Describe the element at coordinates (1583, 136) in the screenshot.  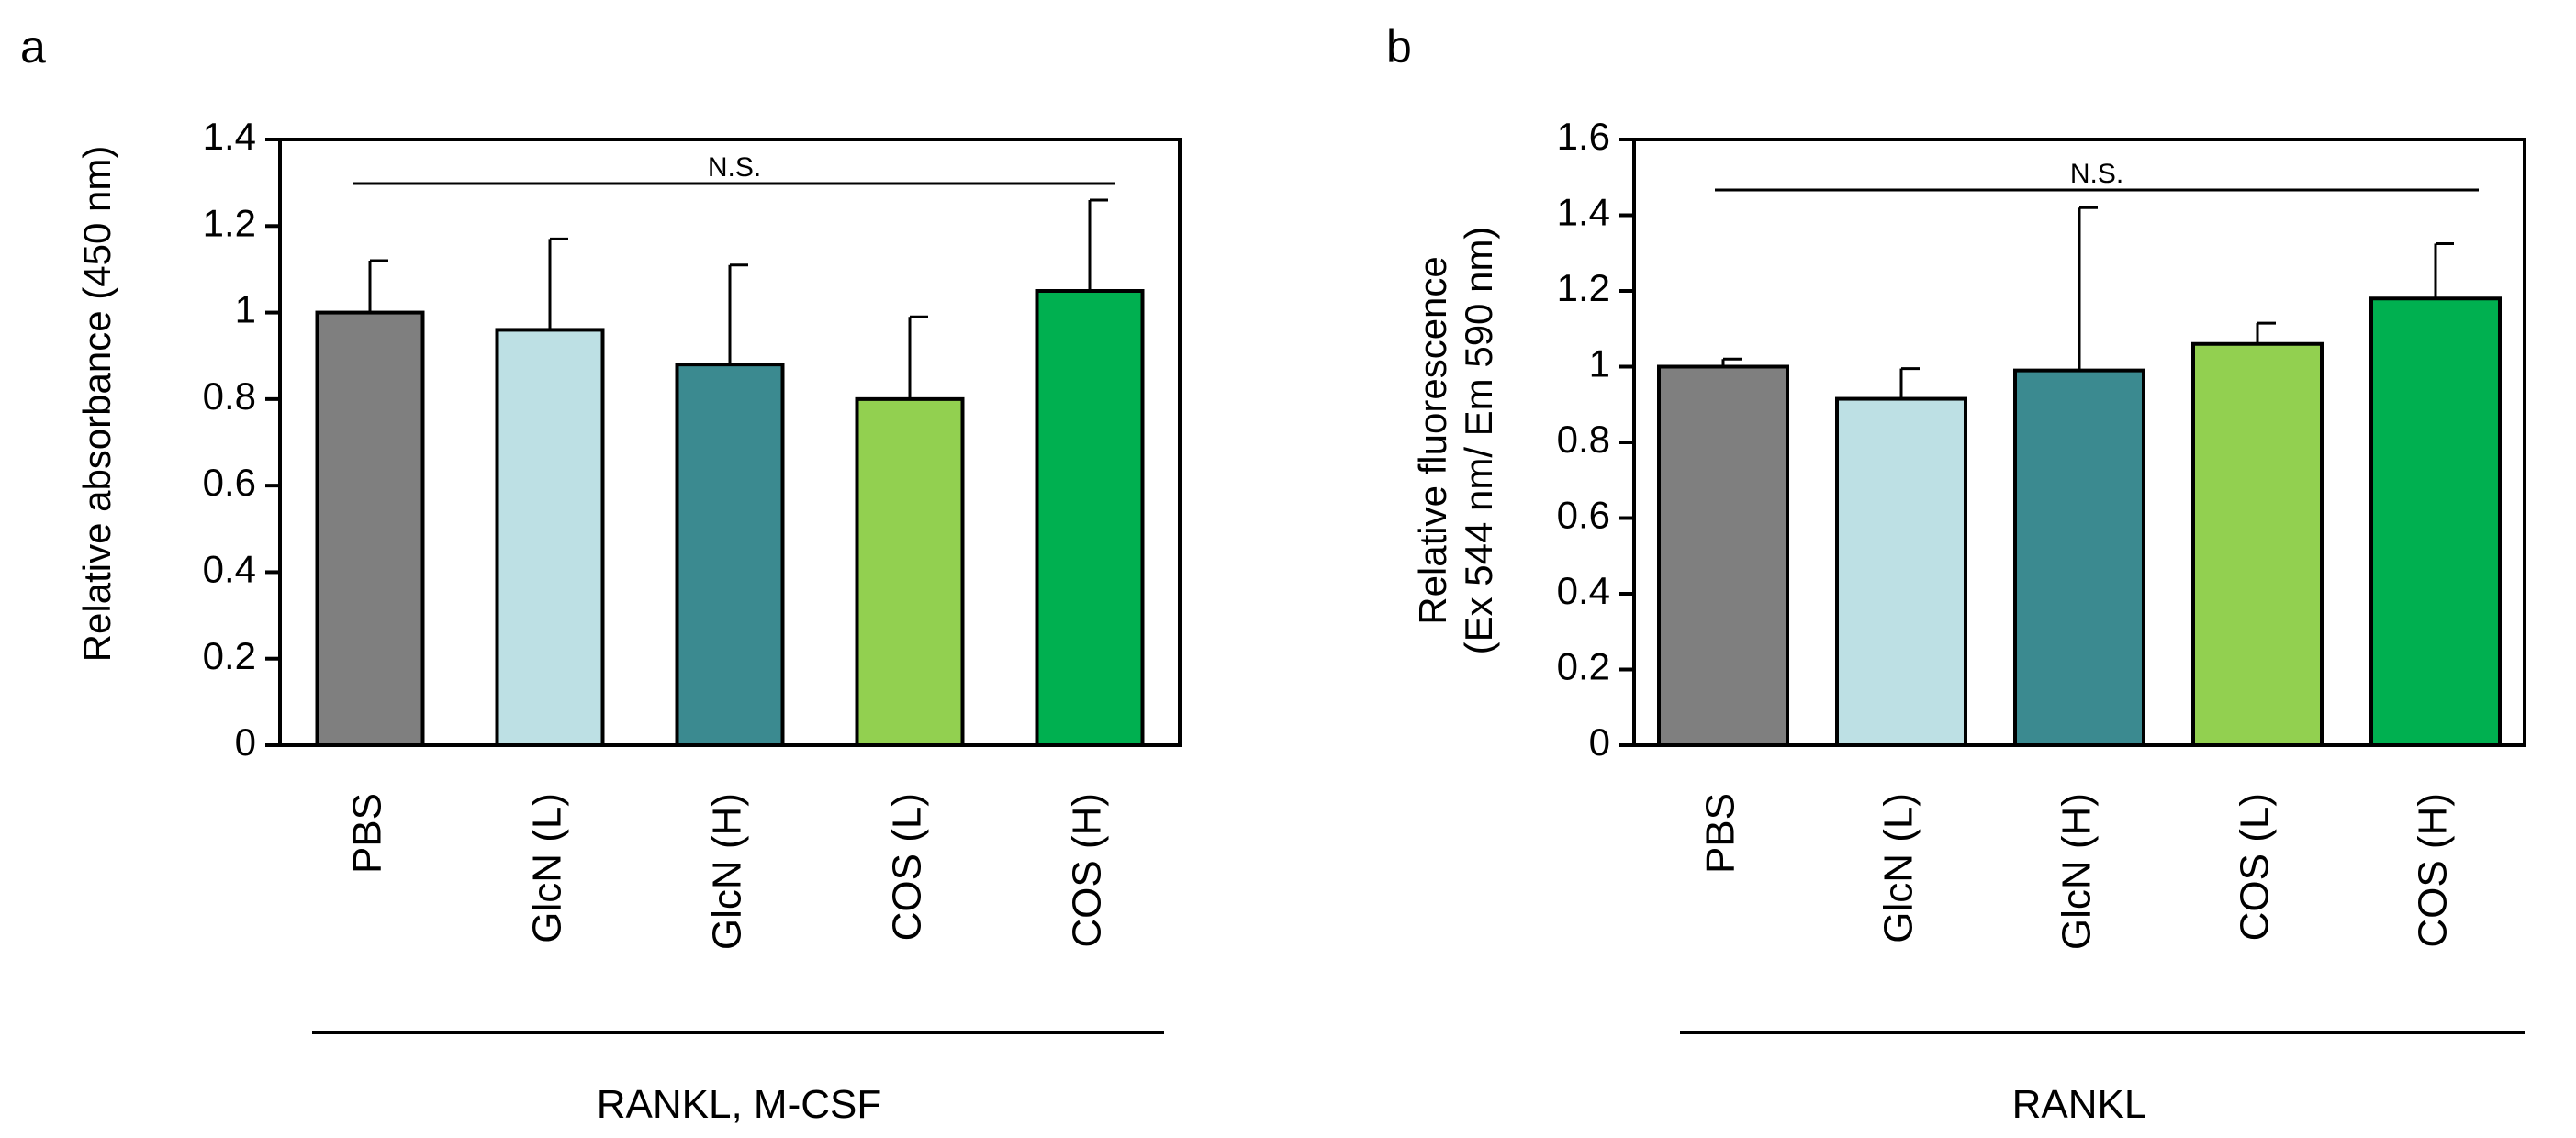
I see `y-tick-label: 1.6` at that location.